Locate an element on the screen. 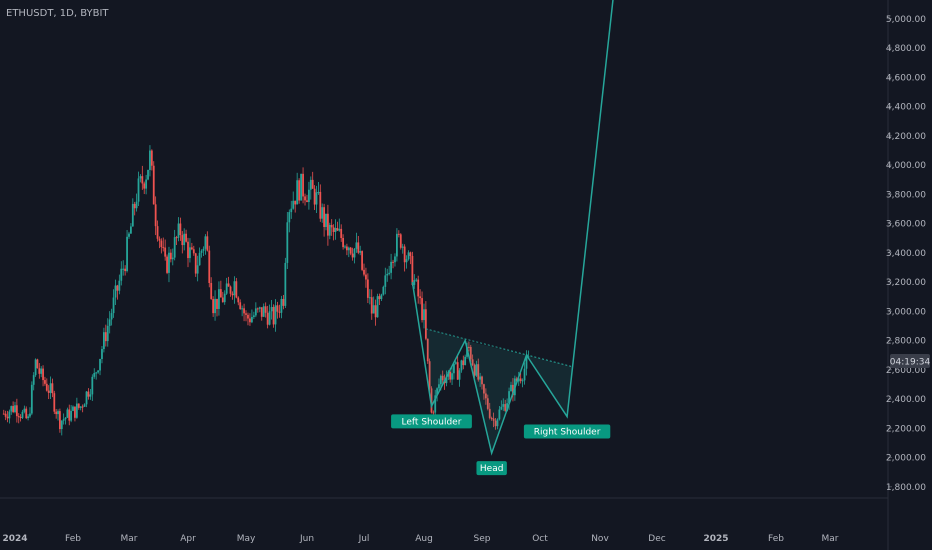 The image size is (932, 550). x-tick-label: Nov is located at coordinates (600, 539).